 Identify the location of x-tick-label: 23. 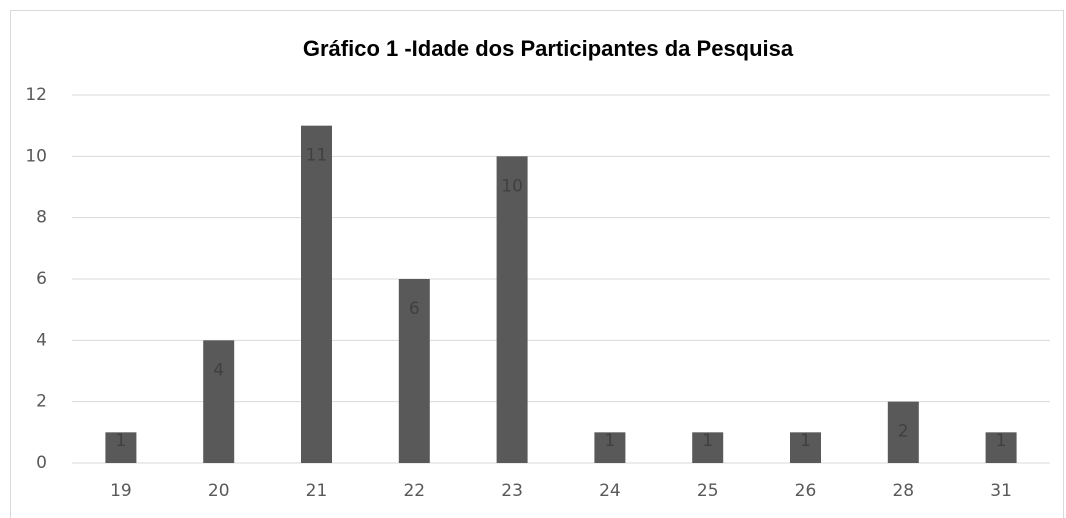
(512, 491).